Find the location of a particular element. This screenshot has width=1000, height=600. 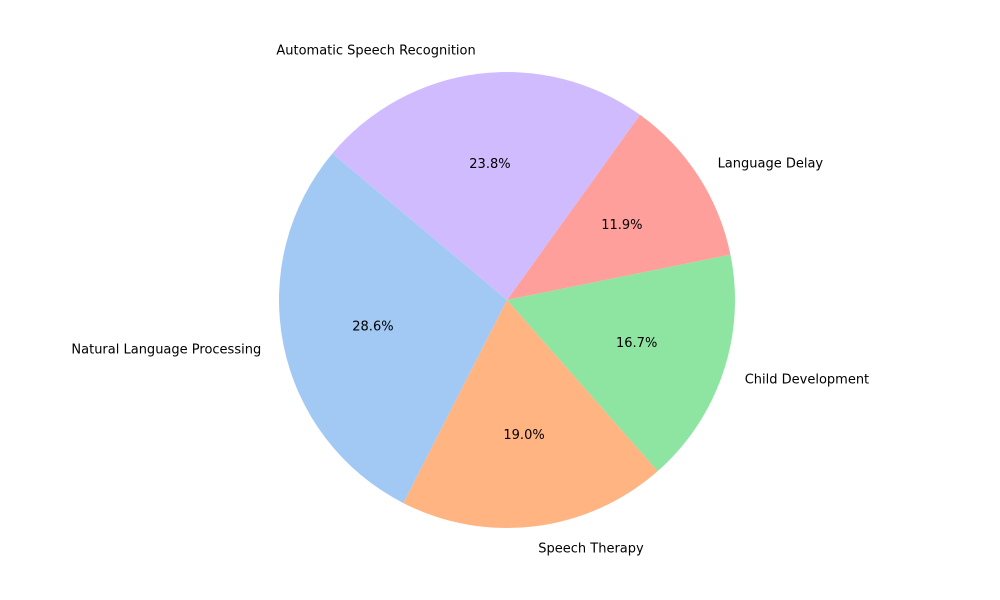

percent-label-speech-therapy: 19.0% is located at coordinates (523, 435).